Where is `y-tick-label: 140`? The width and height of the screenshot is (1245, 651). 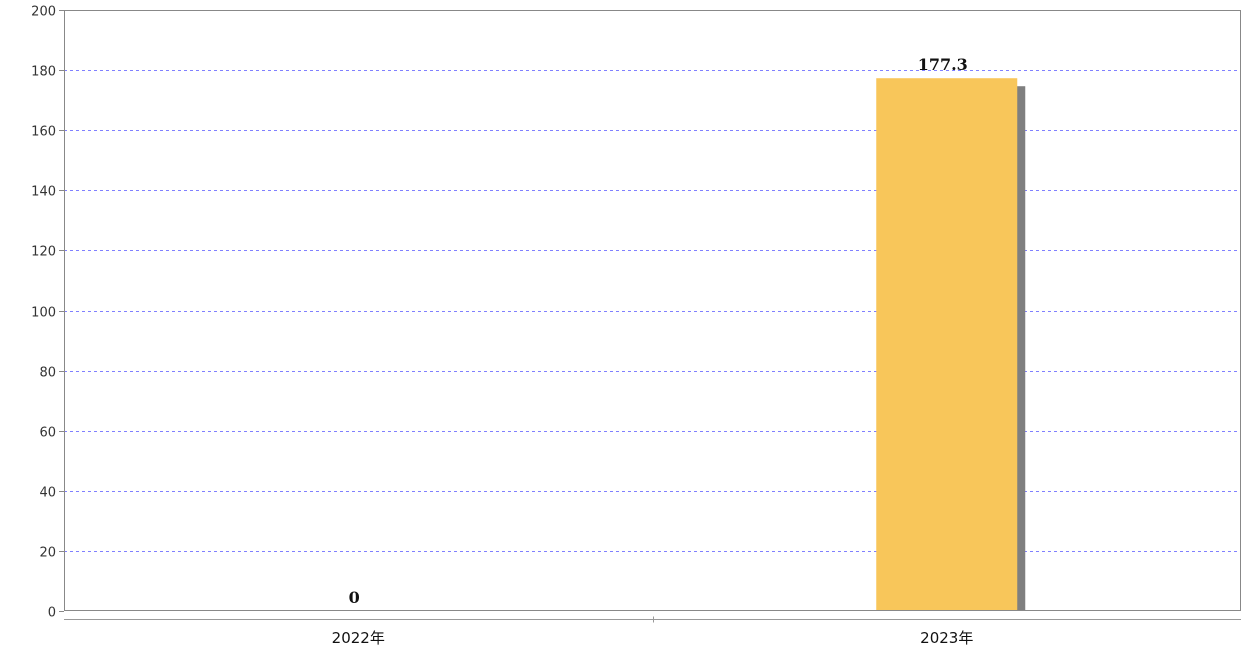
y-tick-label: 140 is located at coordinates (43, 192).